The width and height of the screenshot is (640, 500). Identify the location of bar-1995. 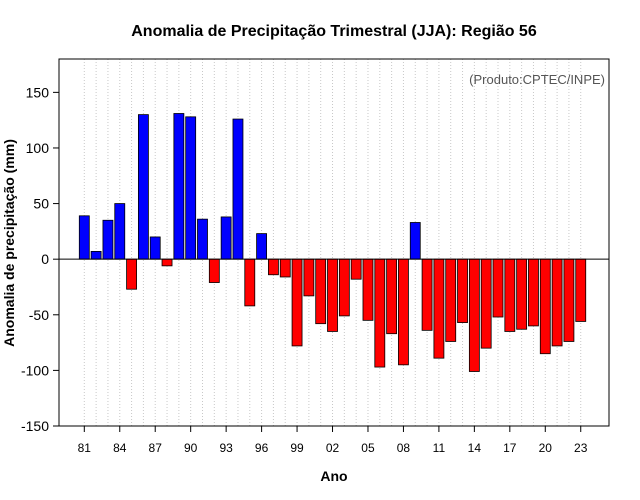
(250, 282).